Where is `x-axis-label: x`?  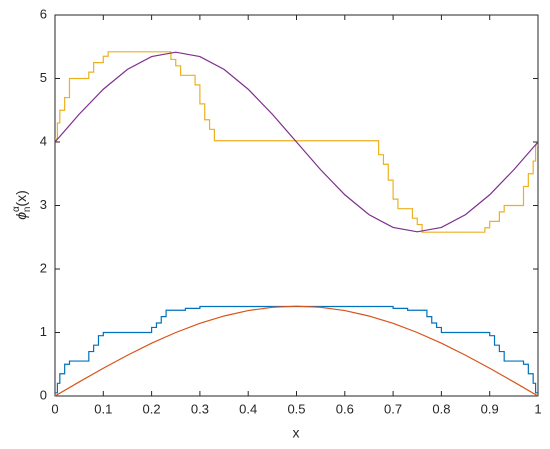
x-axis-label: x is located at coordinates (296, 433).